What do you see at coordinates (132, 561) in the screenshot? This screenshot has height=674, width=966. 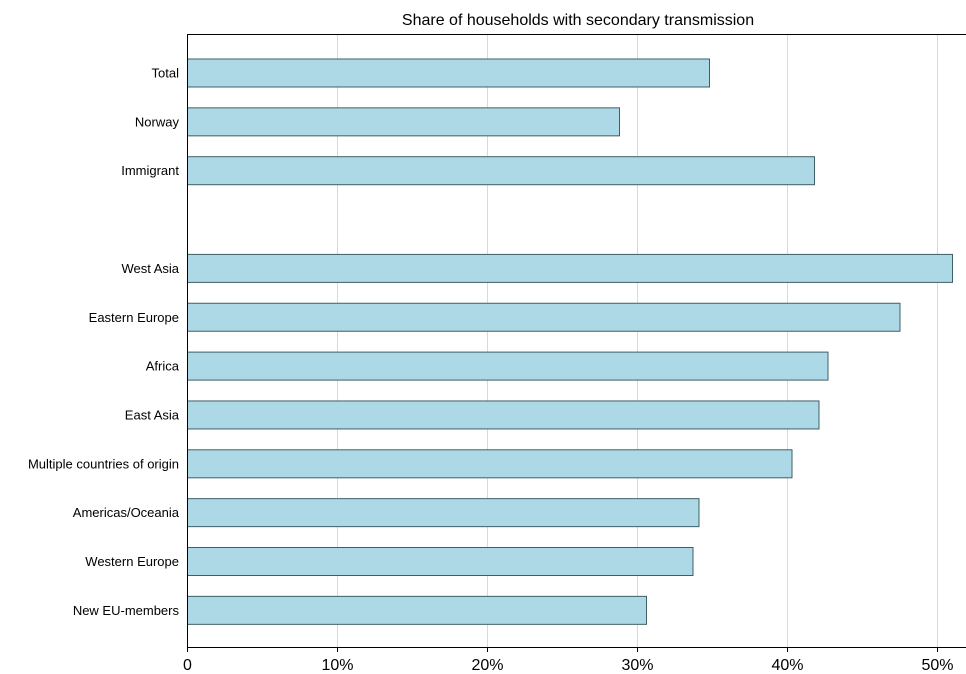 I see `category-label: Western Europe` at bounding box center [132, 561].